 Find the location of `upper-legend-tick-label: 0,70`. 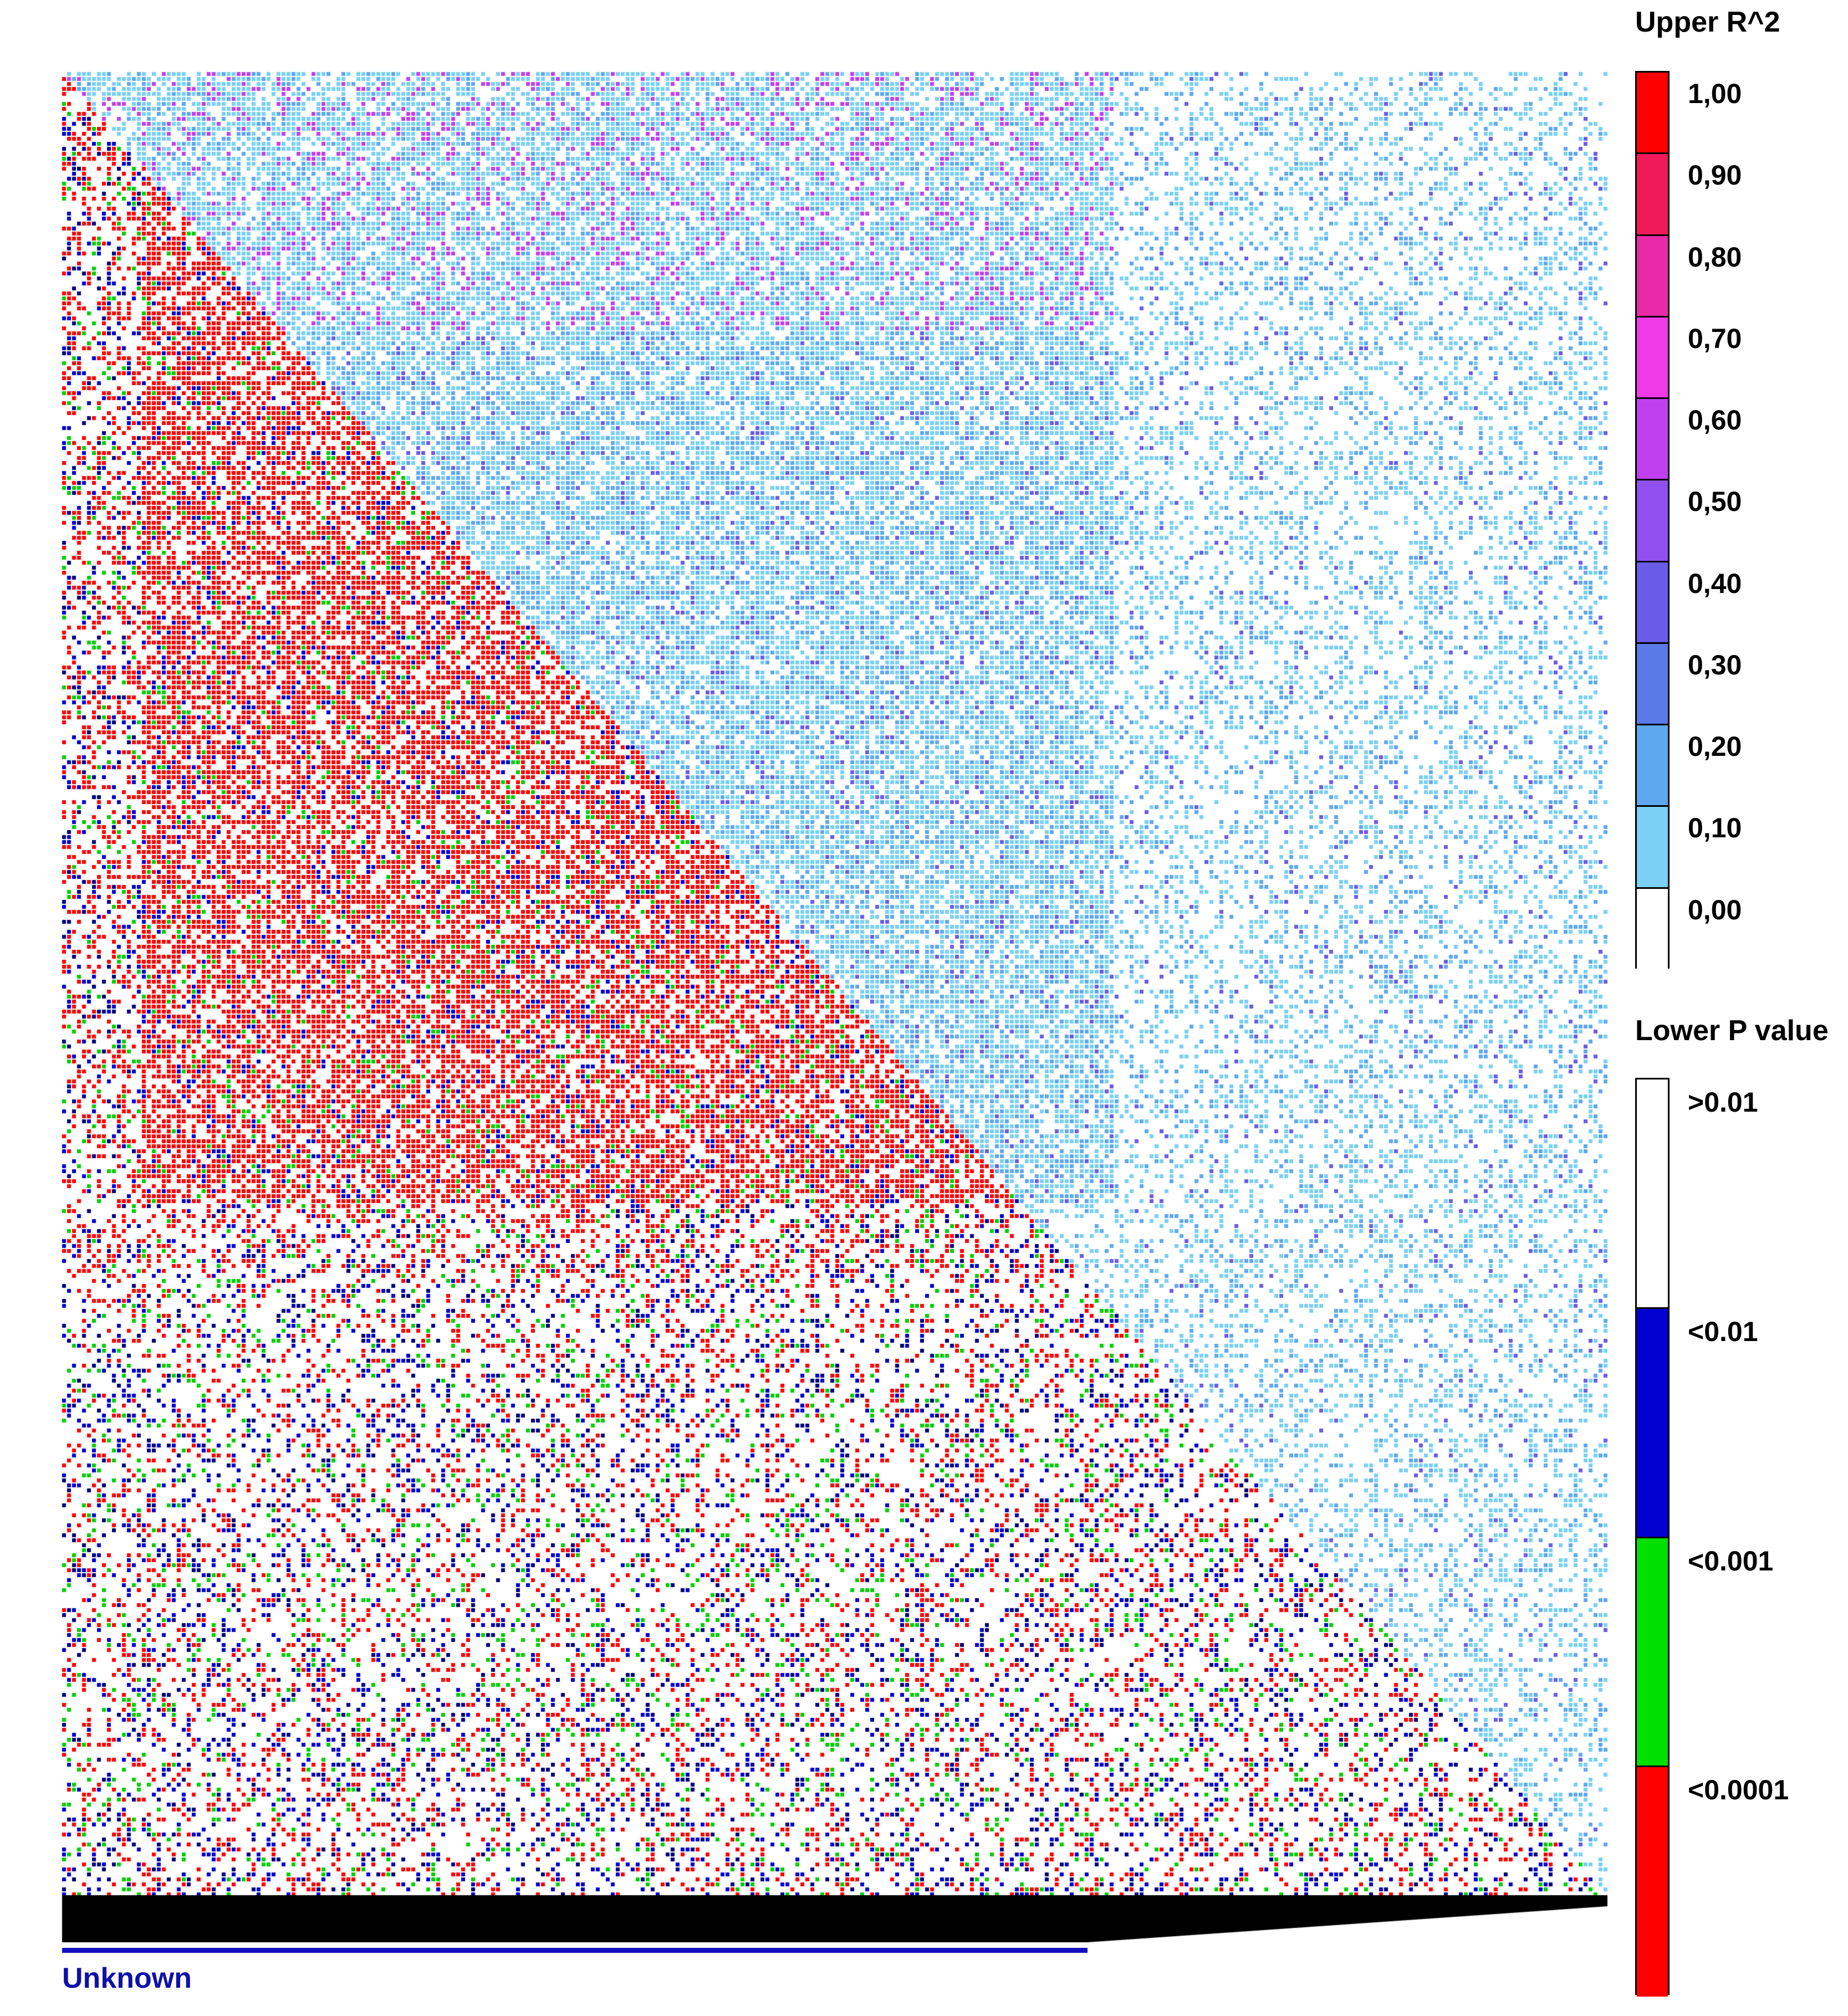

upper-legend-tick-label: 0,70 is located at coordinates (1715, 338).